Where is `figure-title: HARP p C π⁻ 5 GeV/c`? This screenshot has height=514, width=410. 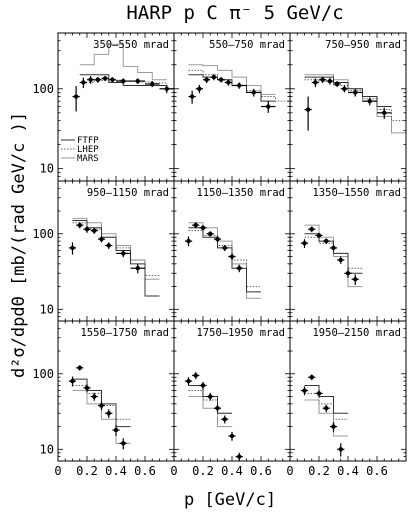 figure-title: HARP p C π⁻ 5 GeV/c is located at coordinates (234, 13).